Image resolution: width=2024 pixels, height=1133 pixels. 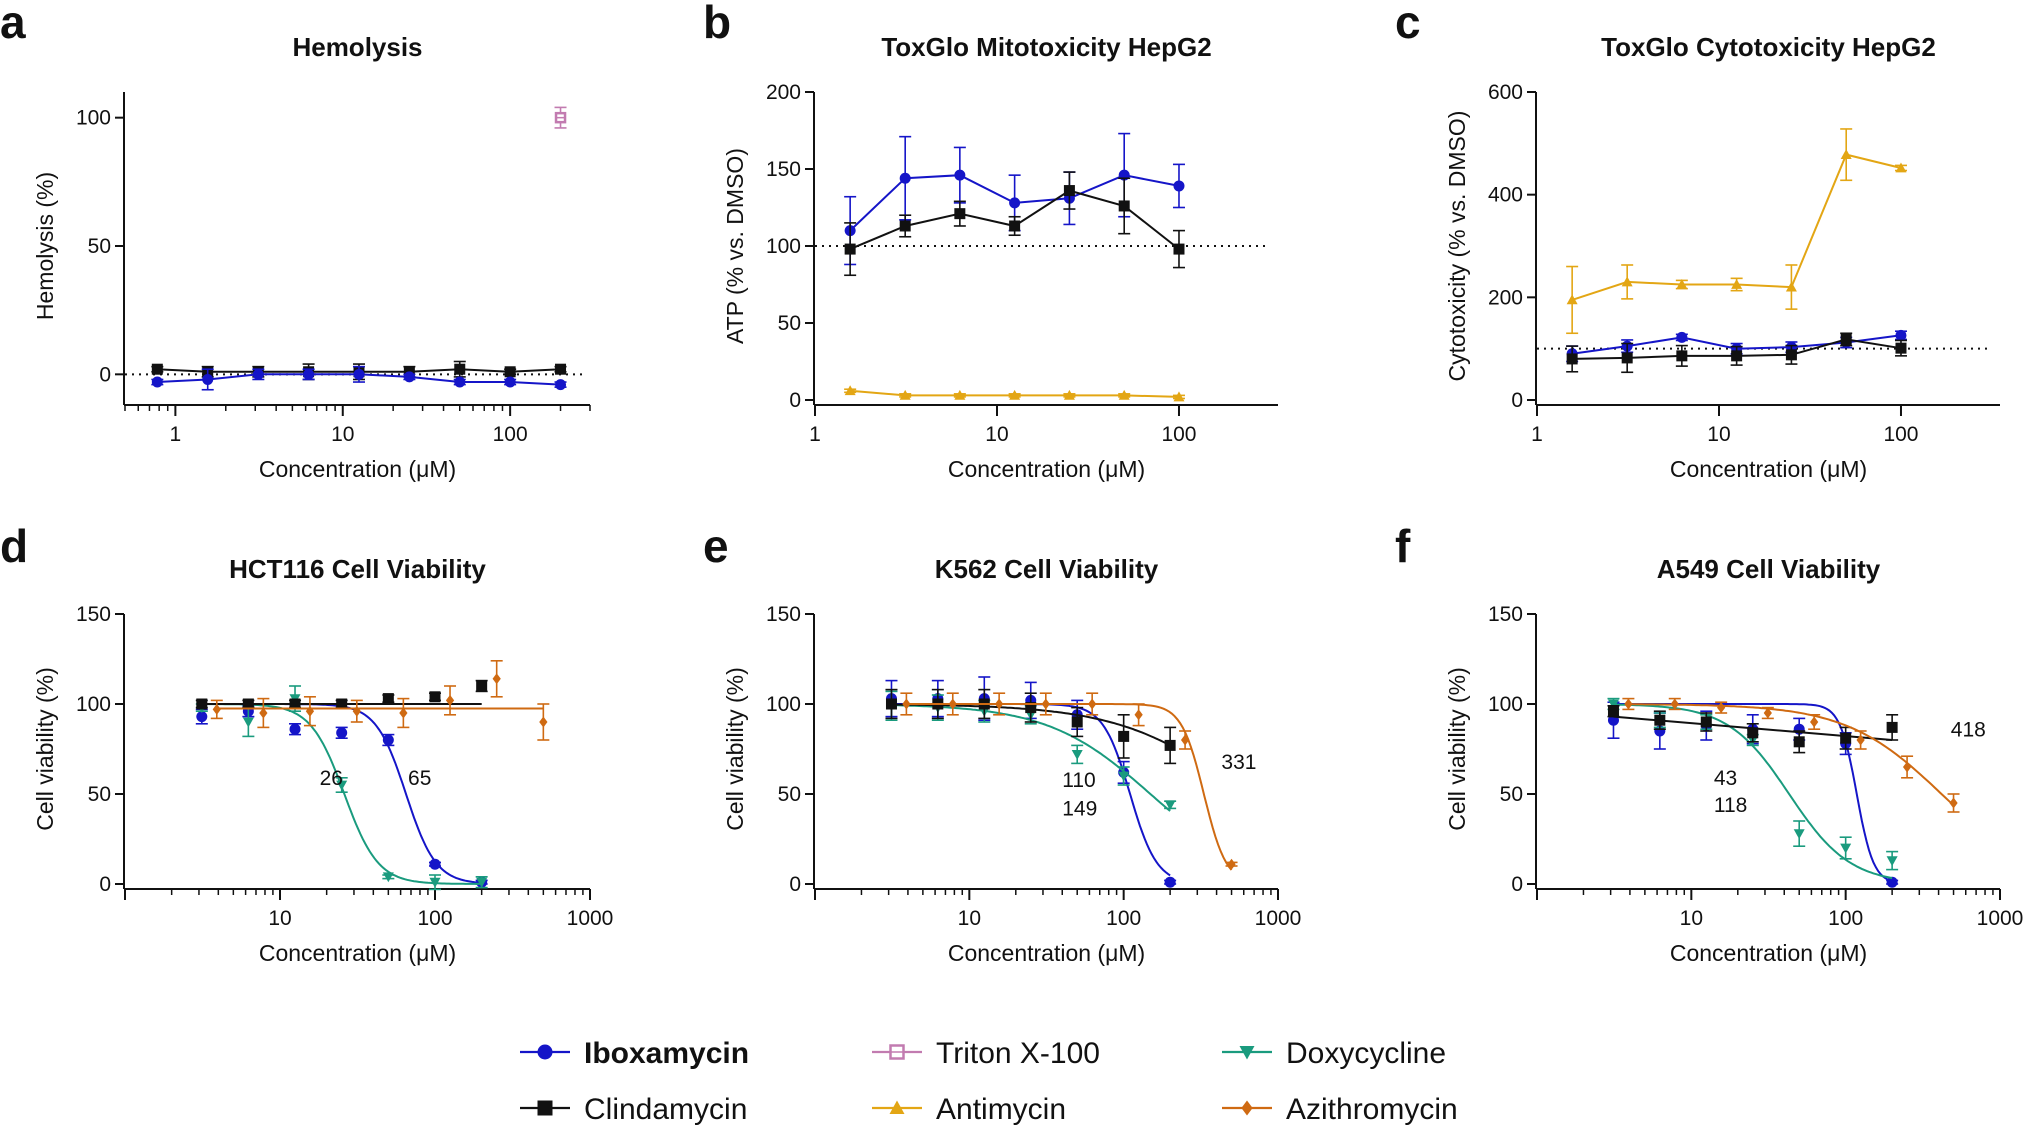 What do you see at coordinates (1403, 546) in the screenshot?
I see `panel-letter: f` at bounding box center [1403, 546].